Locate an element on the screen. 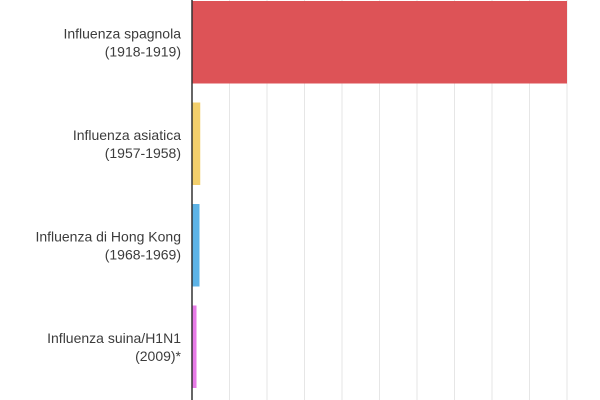 Image resolution: width=600 pixels, height=400 pixels. category-label-line: Influenza di Hong Kong is located at coordinates (108, 236).